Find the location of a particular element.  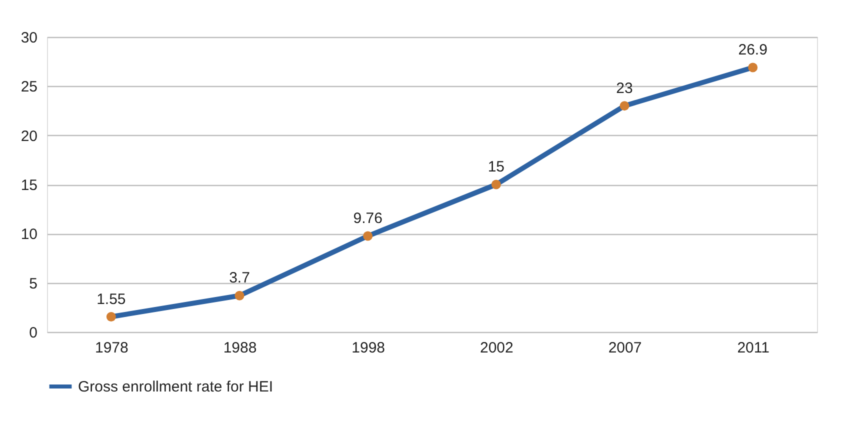

x-tick-label: 2002 is located at coordinates (497, 348).